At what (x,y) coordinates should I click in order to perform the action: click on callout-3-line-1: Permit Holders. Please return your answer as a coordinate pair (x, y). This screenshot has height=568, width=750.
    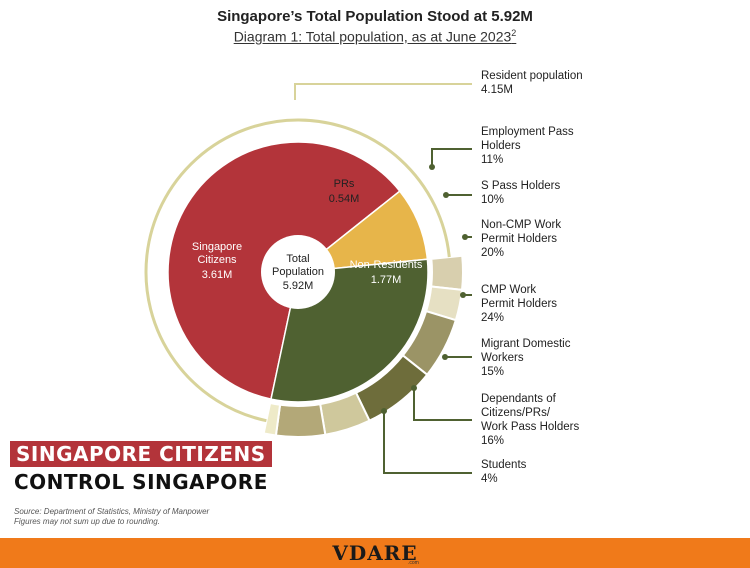
    Looking at the image, I should click on (519, 239).